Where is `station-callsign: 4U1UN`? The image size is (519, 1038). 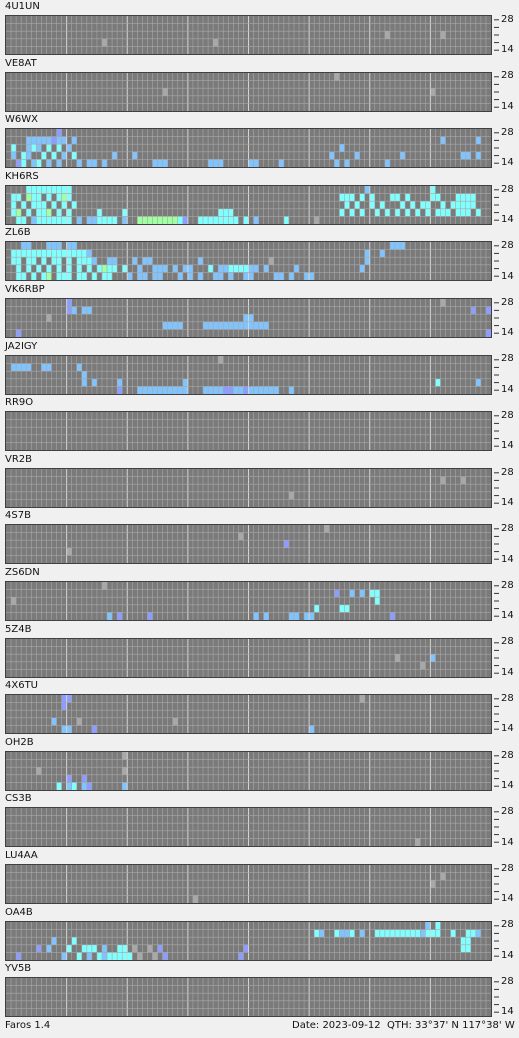 station-callsign: 4U1UN is located at coordinates (22, 6).